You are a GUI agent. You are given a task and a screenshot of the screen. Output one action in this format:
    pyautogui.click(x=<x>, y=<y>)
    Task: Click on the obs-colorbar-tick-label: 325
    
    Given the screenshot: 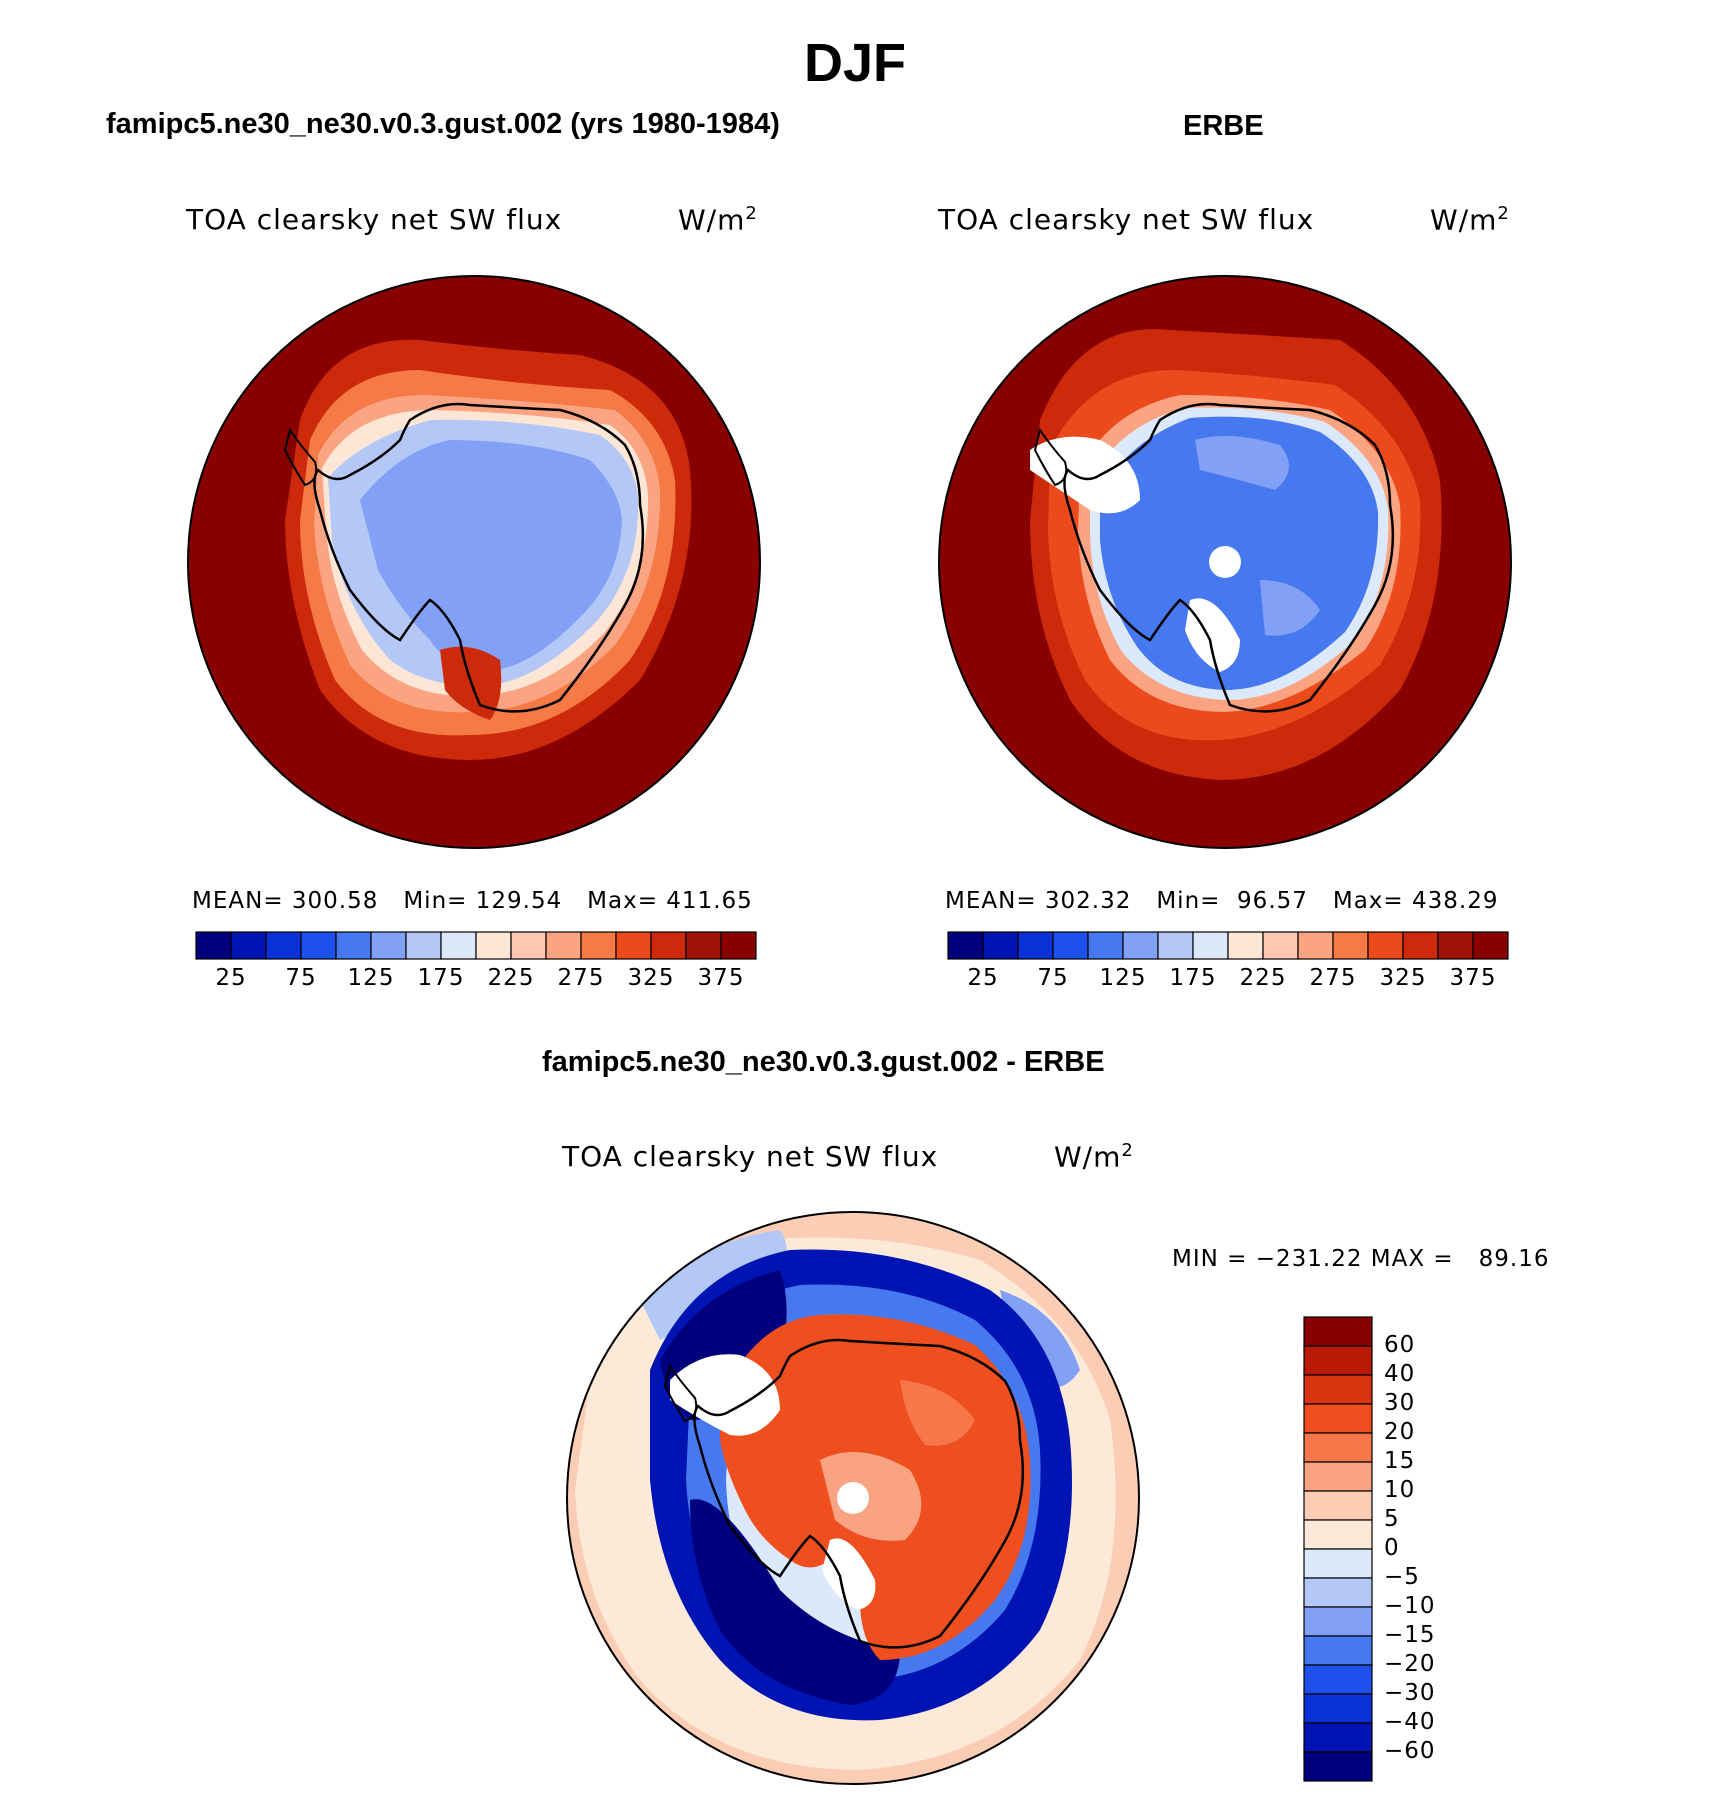 What is the action you would take?
    pyautogui.click(x=1403, y=978)
    